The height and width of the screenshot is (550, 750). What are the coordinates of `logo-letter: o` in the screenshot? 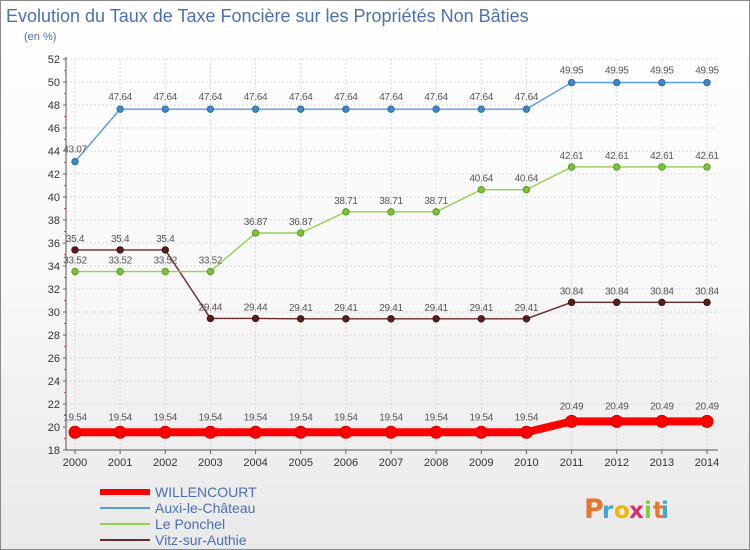 It's located at (622, 511).